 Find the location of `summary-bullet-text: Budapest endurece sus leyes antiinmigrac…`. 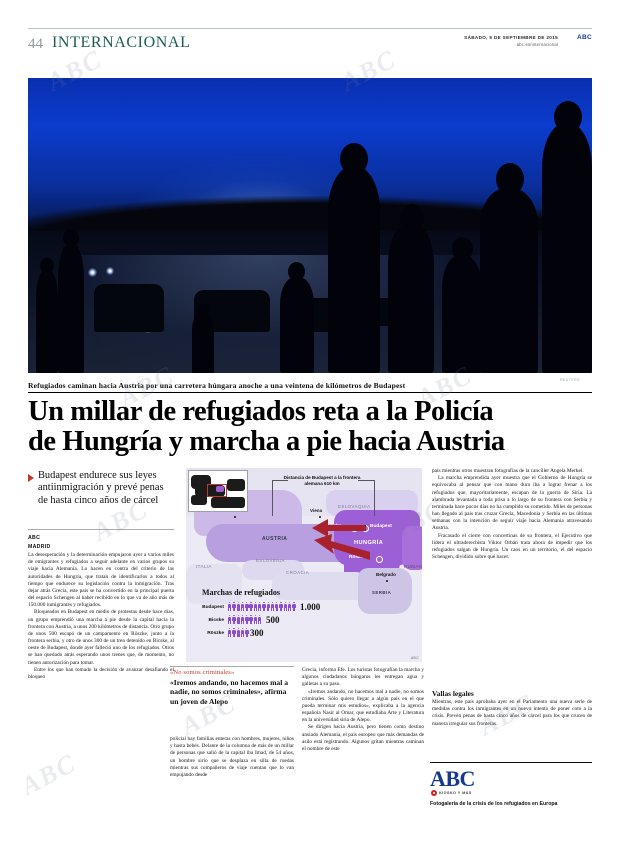

summary-bullet-text: Budapest endurece sus leyes antiinmigrac… is located at coordinates (101, 488).